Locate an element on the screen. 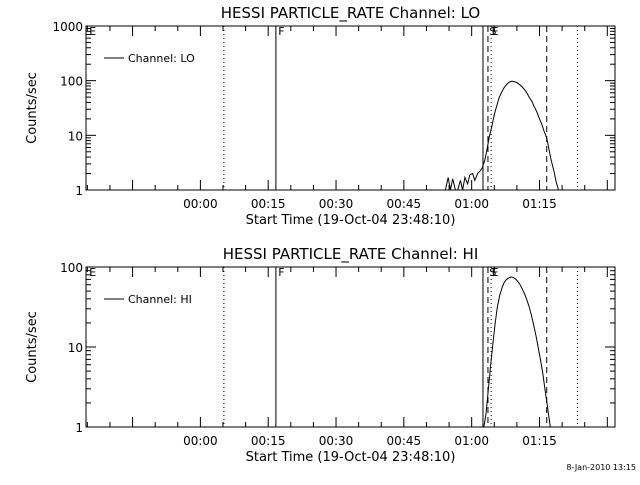 The width and height of the screenshot is (640, 485). legend-label: Channel: LO is located at coordinates (161, 58).